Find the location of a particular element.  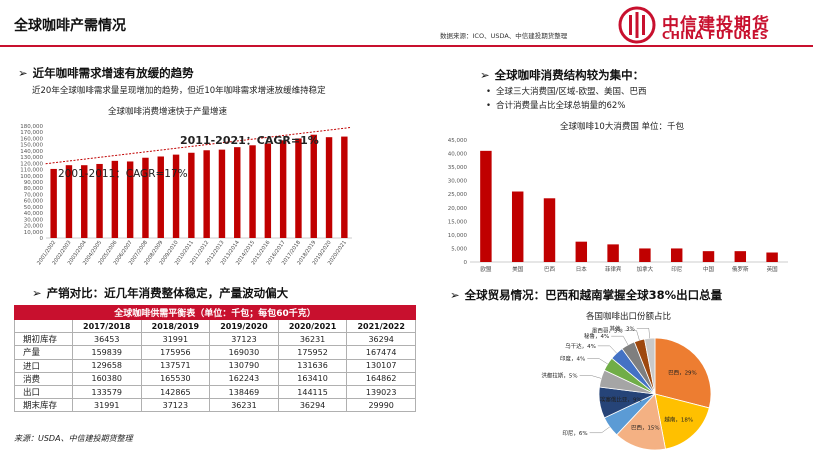

table-cell: 138469 is located at coordinates (244, 392).